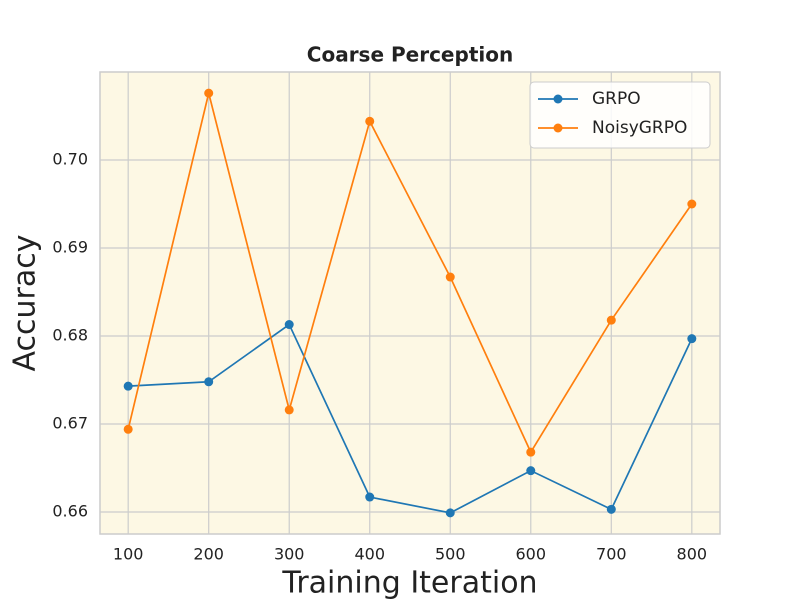 Image resolution: width=800 pixels, height=600 pixels. What do you see at coordinates (70, 335) in the screenshot?
I see `y-tick-label: 0.68` at bounding box center [70, 335].